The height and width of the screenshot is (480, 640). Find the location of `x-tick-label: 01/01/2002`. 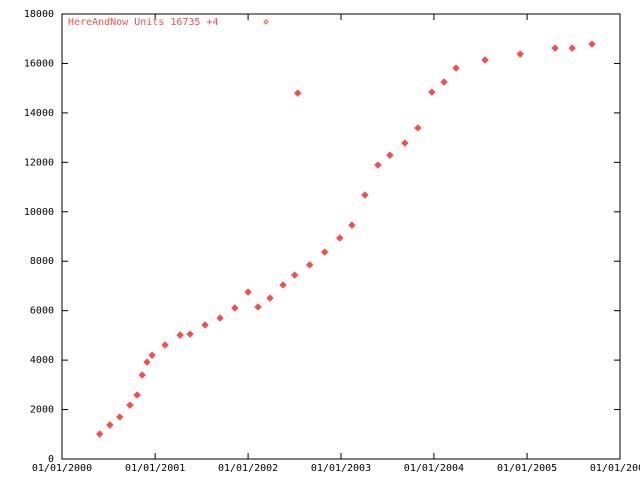

x-tick-label: 01/01/2002 is located at coordinates (248, 468).